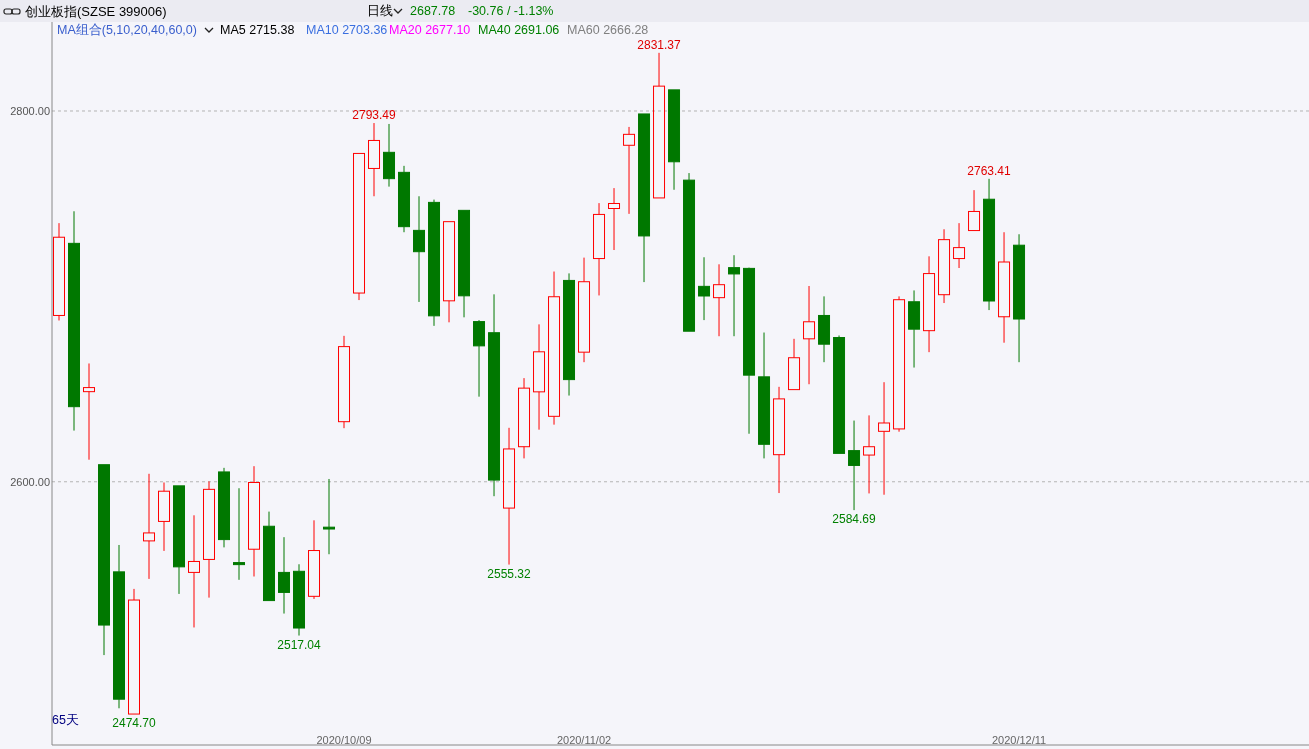  Describe the element at coordinates (659, 44) in the screenshot. I see `annotation: 2831.37` at that location.